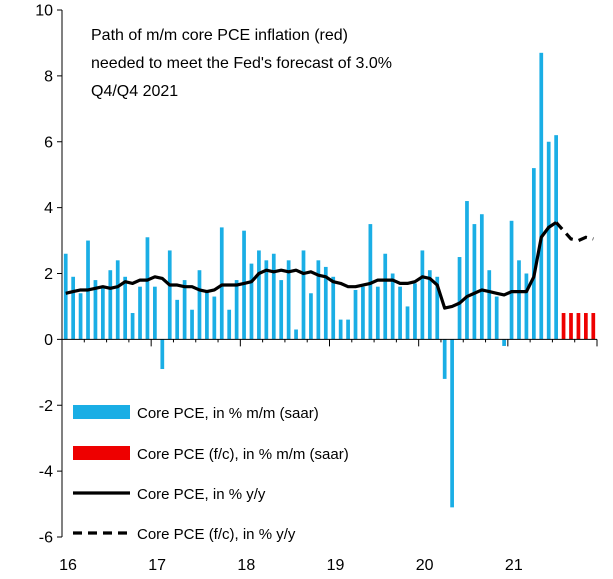 This screenshot has height=579, width=613. What do you see at coordinates (44, 11) in the screenshot?
I see `y-tick-label: 10` at bounding box center [44, 11].